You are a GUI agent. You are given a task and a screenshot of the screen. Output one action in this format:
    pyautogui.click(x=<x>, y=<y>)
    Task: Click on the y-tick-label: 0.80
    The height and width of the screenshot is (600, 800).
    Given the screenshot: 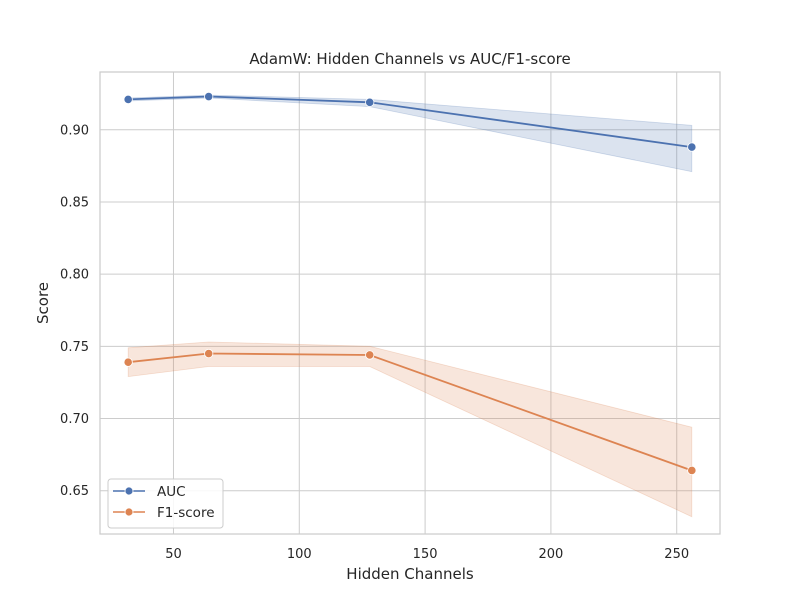 What is the action you would take?
    pyautogui.click(x=74, y=275)
    